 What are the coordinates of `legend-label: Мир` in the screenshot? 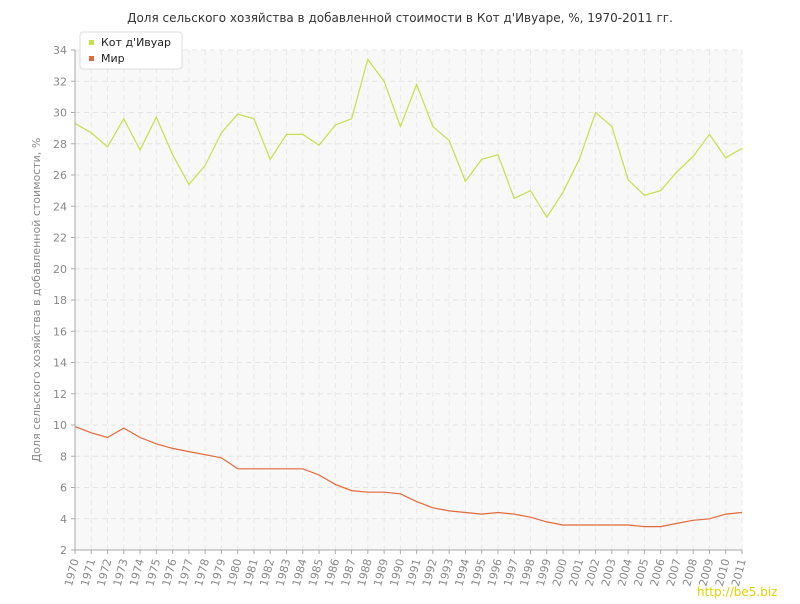 It's located at (113, 58).